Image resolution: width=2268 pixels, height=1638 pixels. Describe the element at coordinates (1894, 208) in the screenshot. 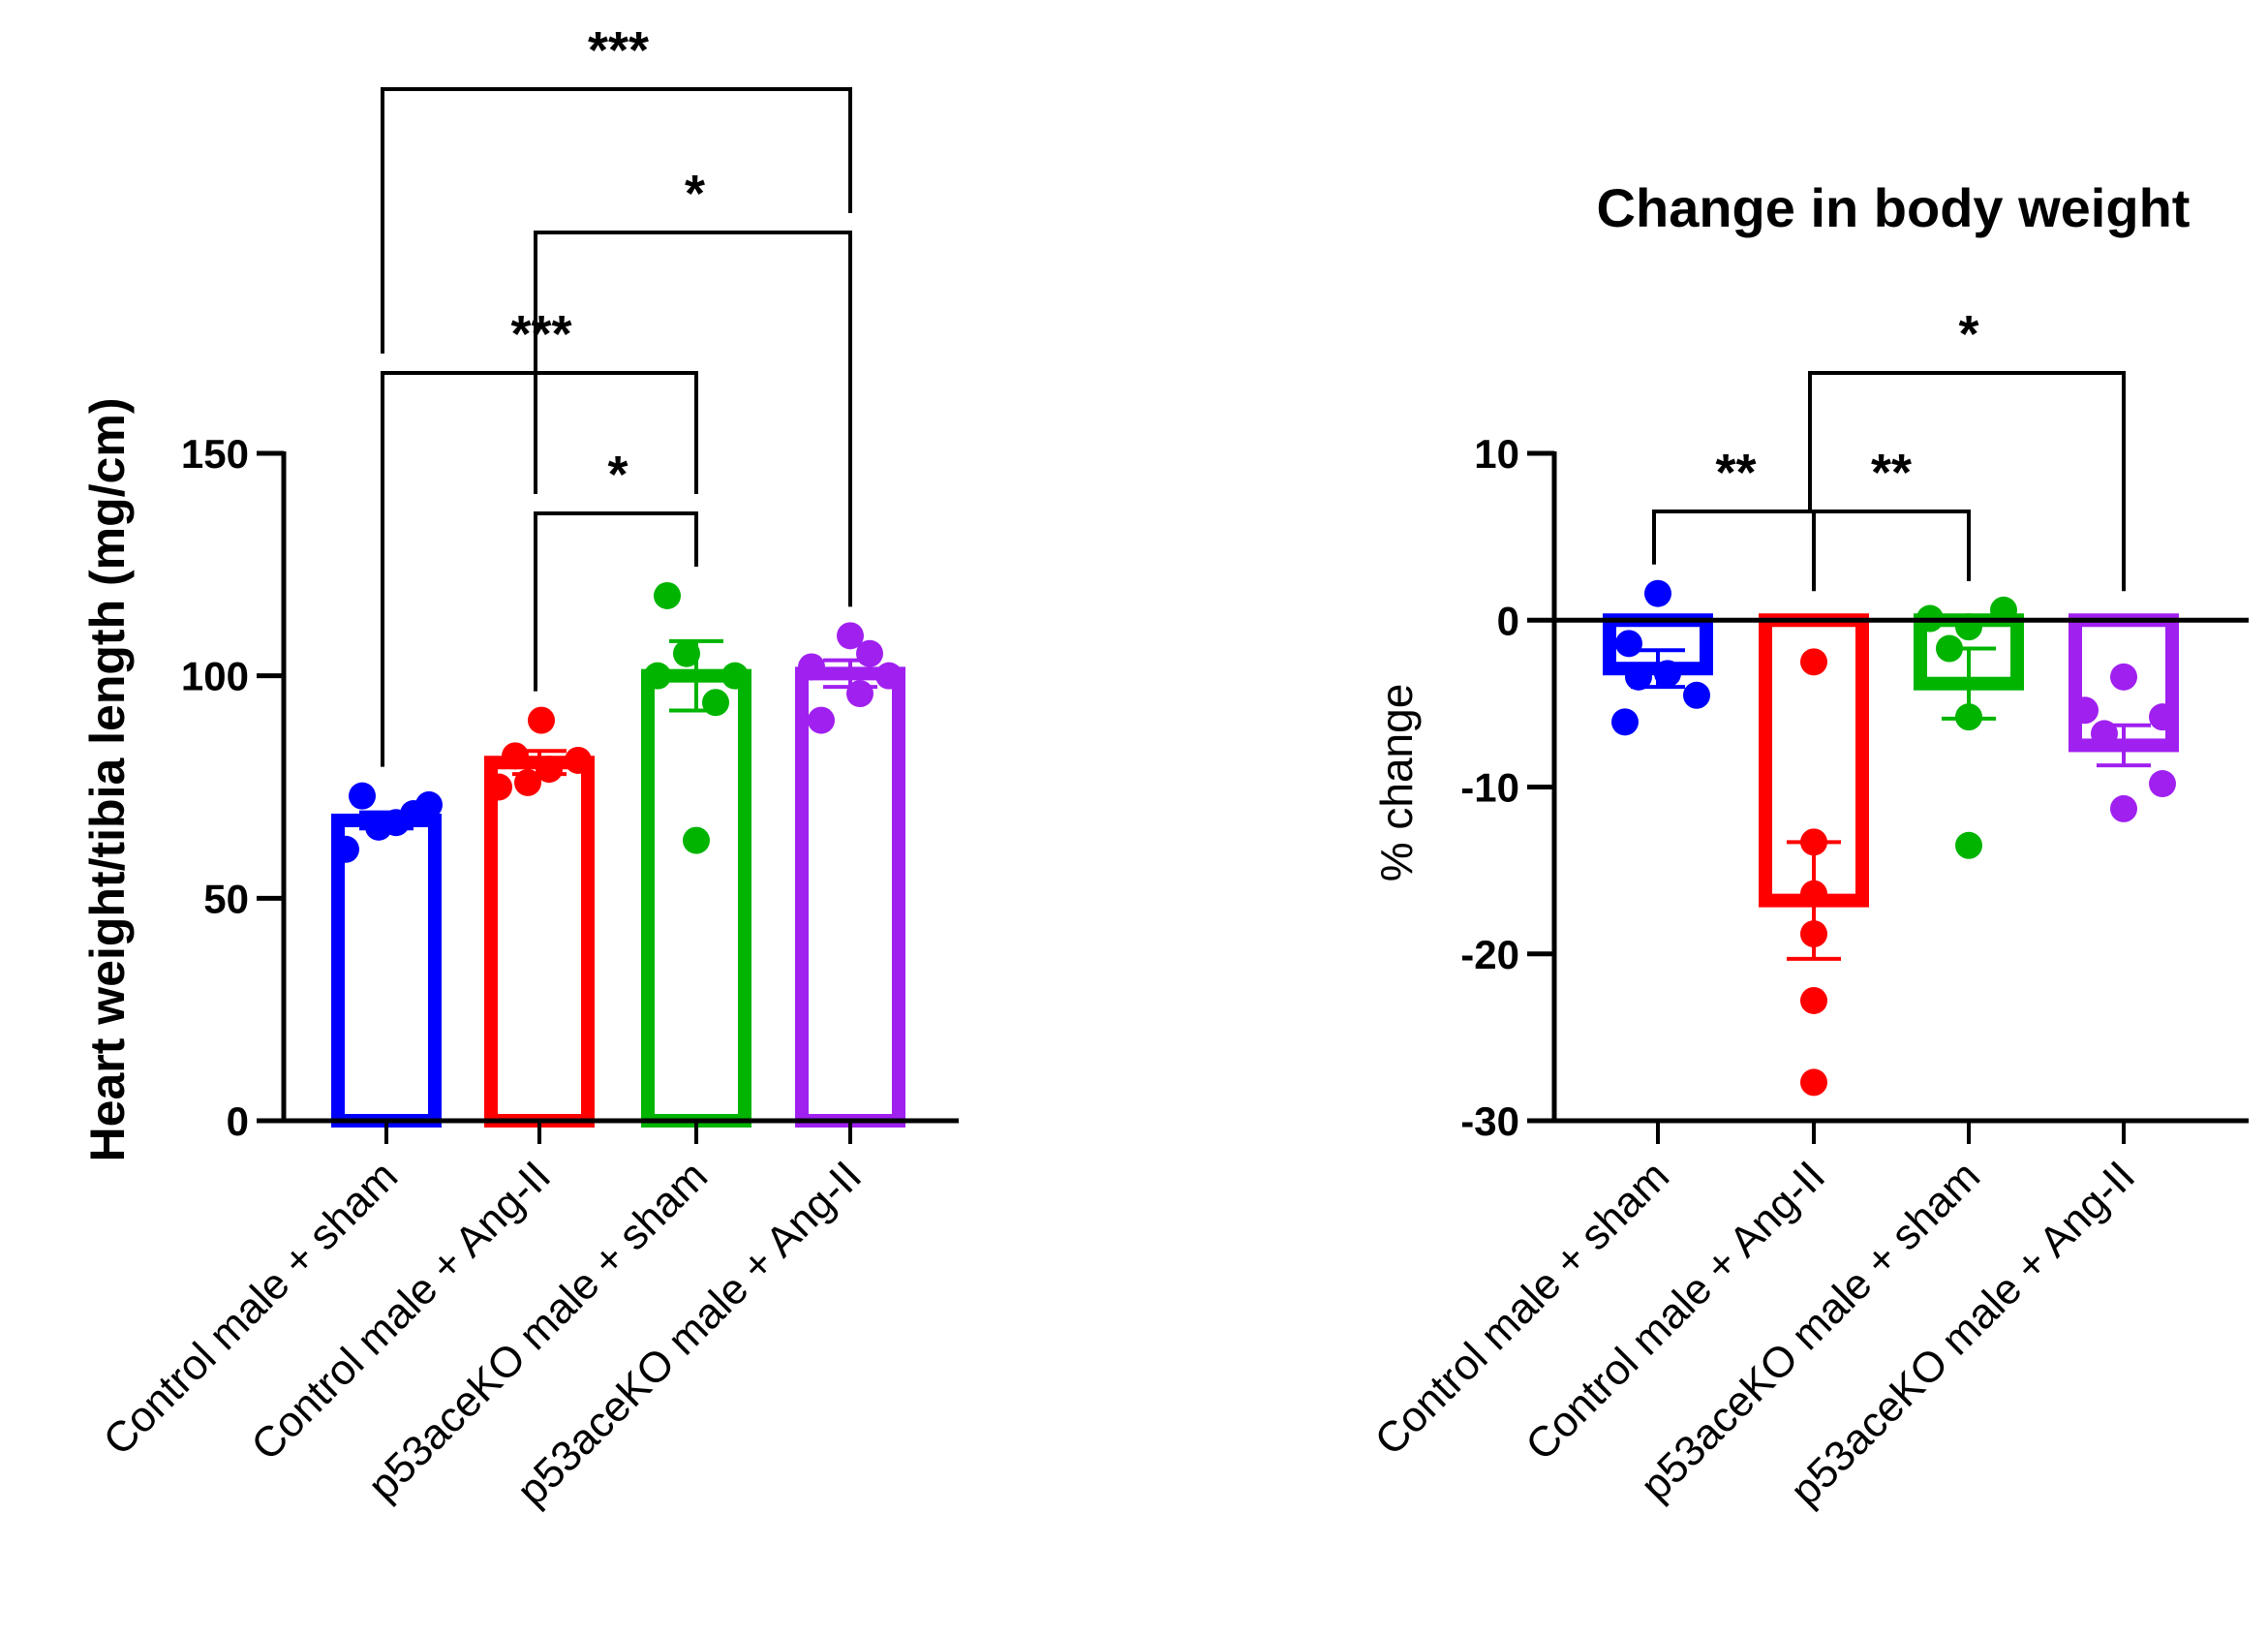

I see `chart-title: Change in body weight` at that location.